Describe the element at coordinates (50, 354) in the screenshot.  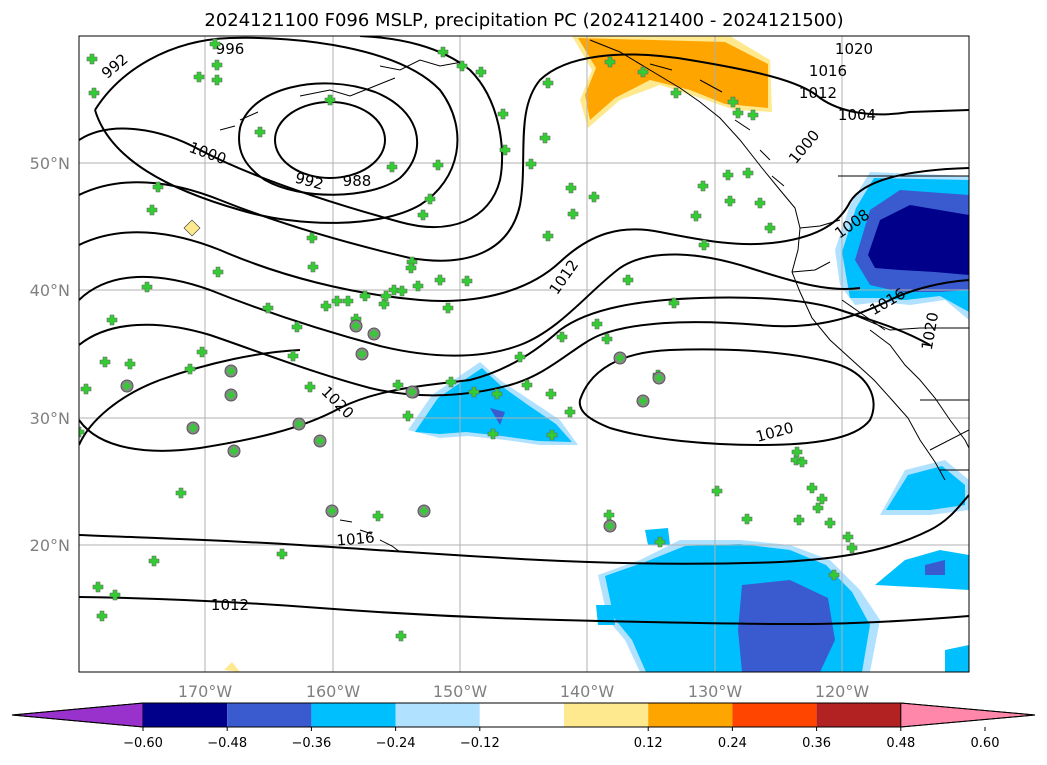
I see `lat-axis: 50°N 40°N 30°N 20°N` at that location.